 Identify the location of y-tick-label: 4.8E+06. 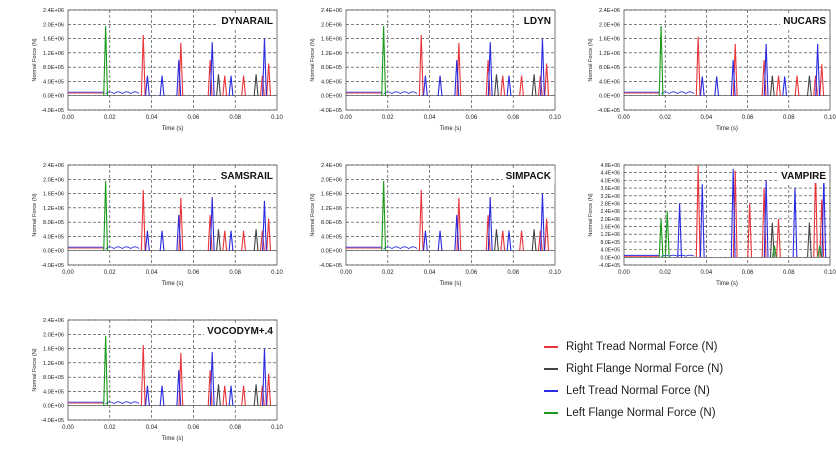
(611, 166).